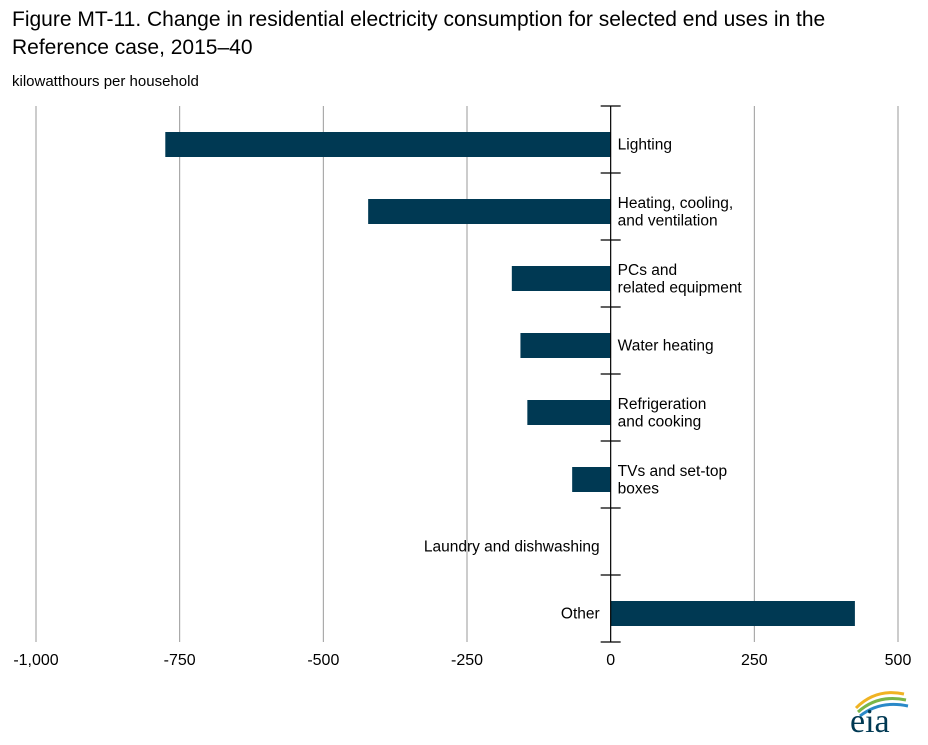  I want to click on category-label: Other, so click(580, 614).